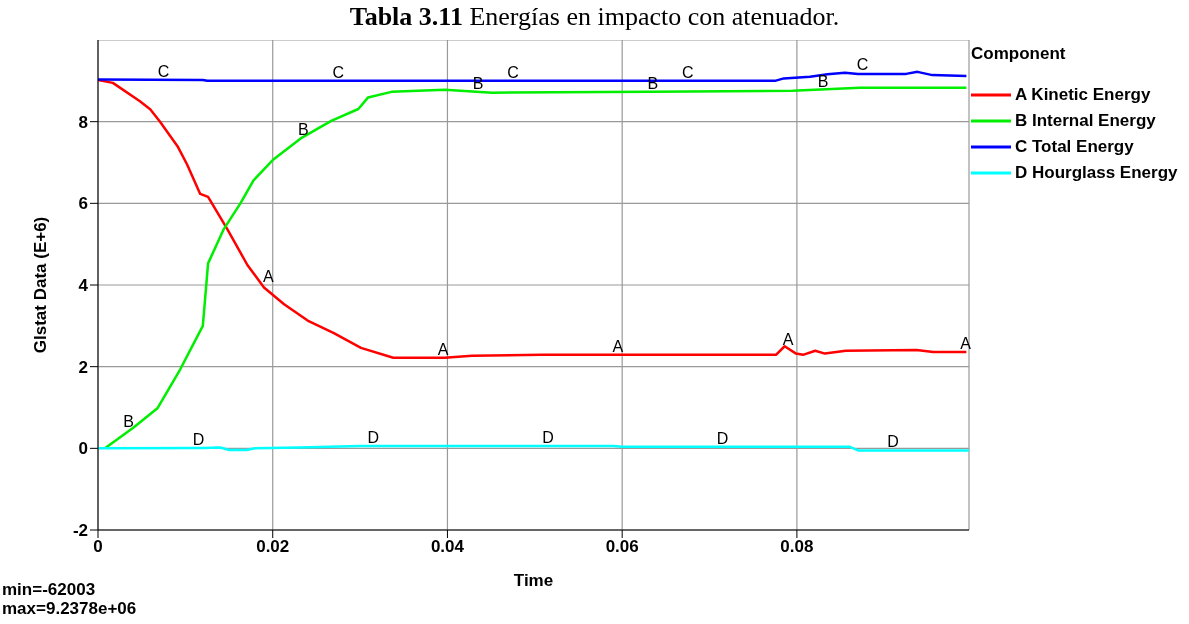  Describe the element at coordinates (98, 547) in the screenshot. I see `x-tick-label: 0` at that location.